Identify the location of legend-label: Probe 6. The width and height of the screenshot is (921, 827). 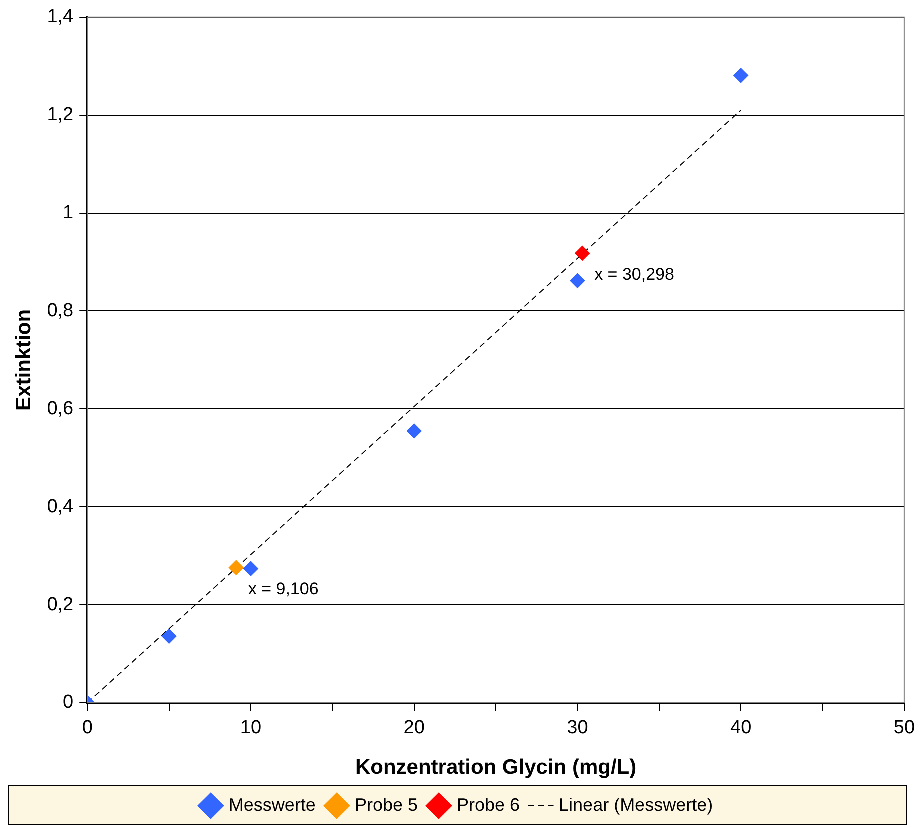
(488, 804).